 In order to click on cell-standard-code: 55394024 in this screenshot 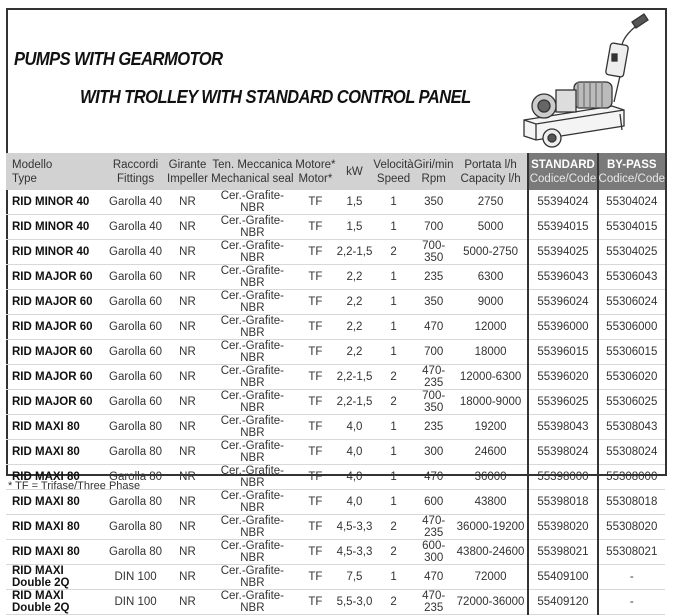, I will do `click(562, 202)`.